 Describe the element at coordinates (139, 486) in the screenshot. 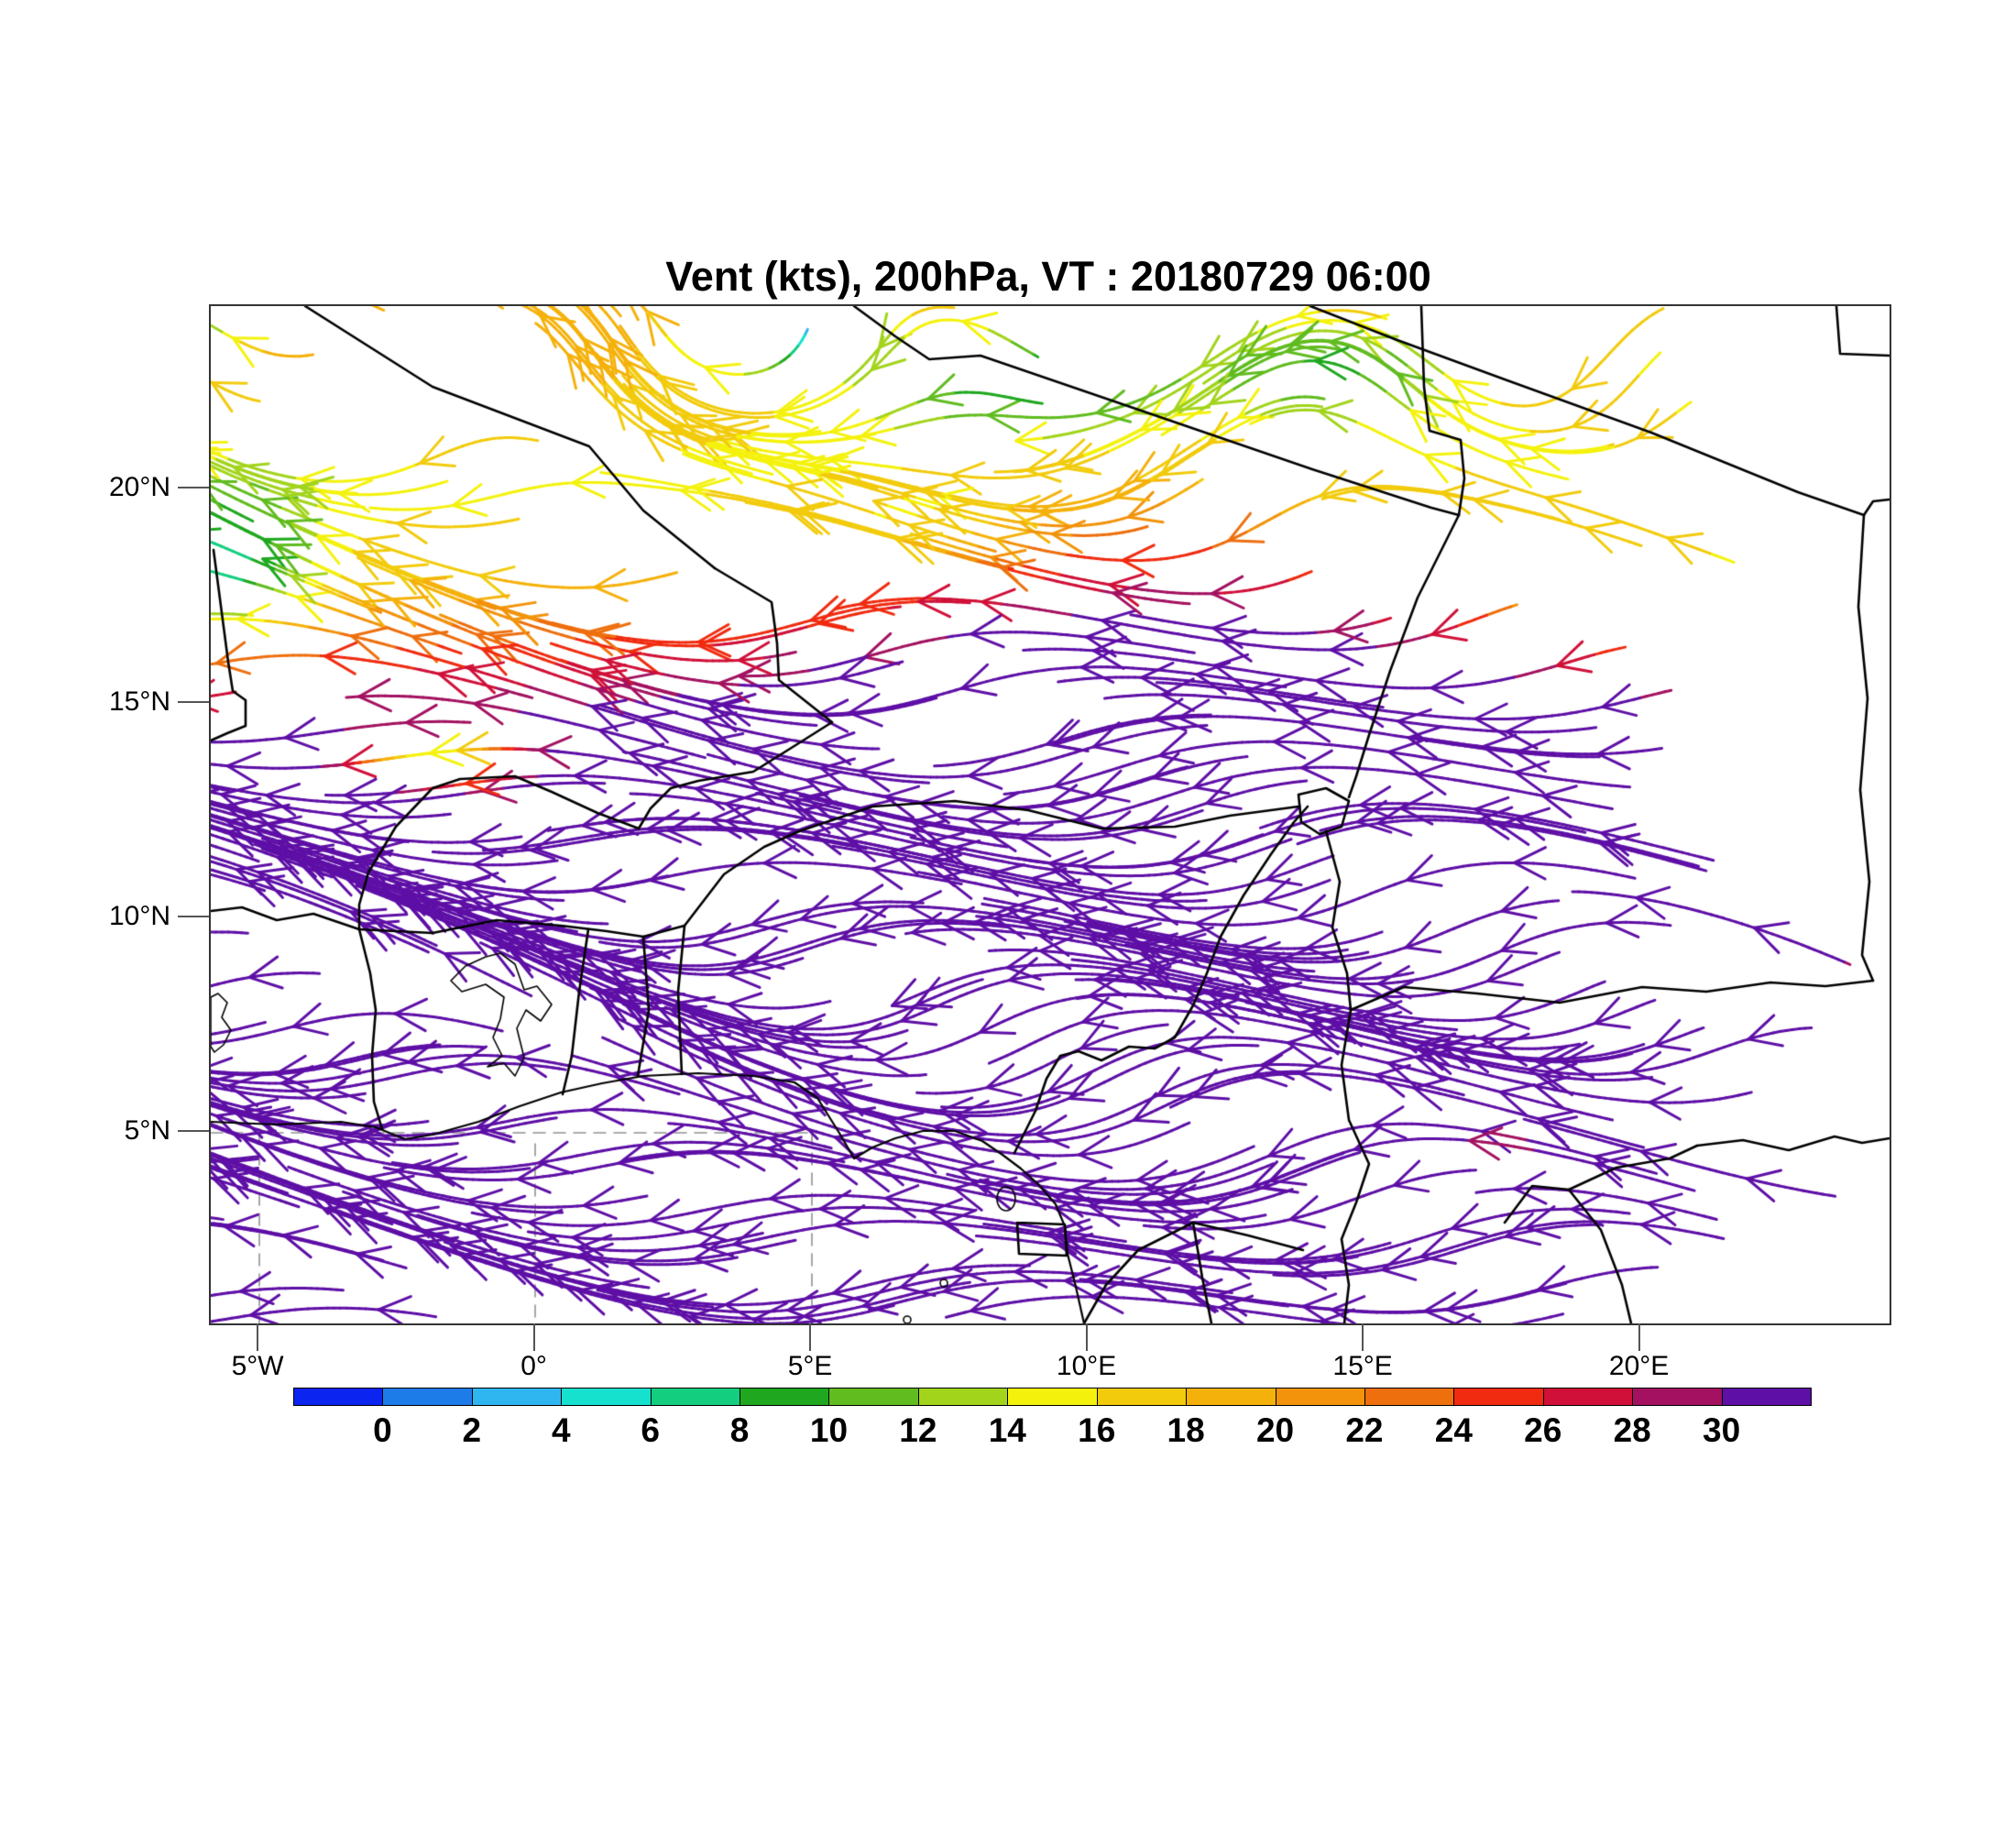

I see `lat-tick-label: 20°N` at that location.